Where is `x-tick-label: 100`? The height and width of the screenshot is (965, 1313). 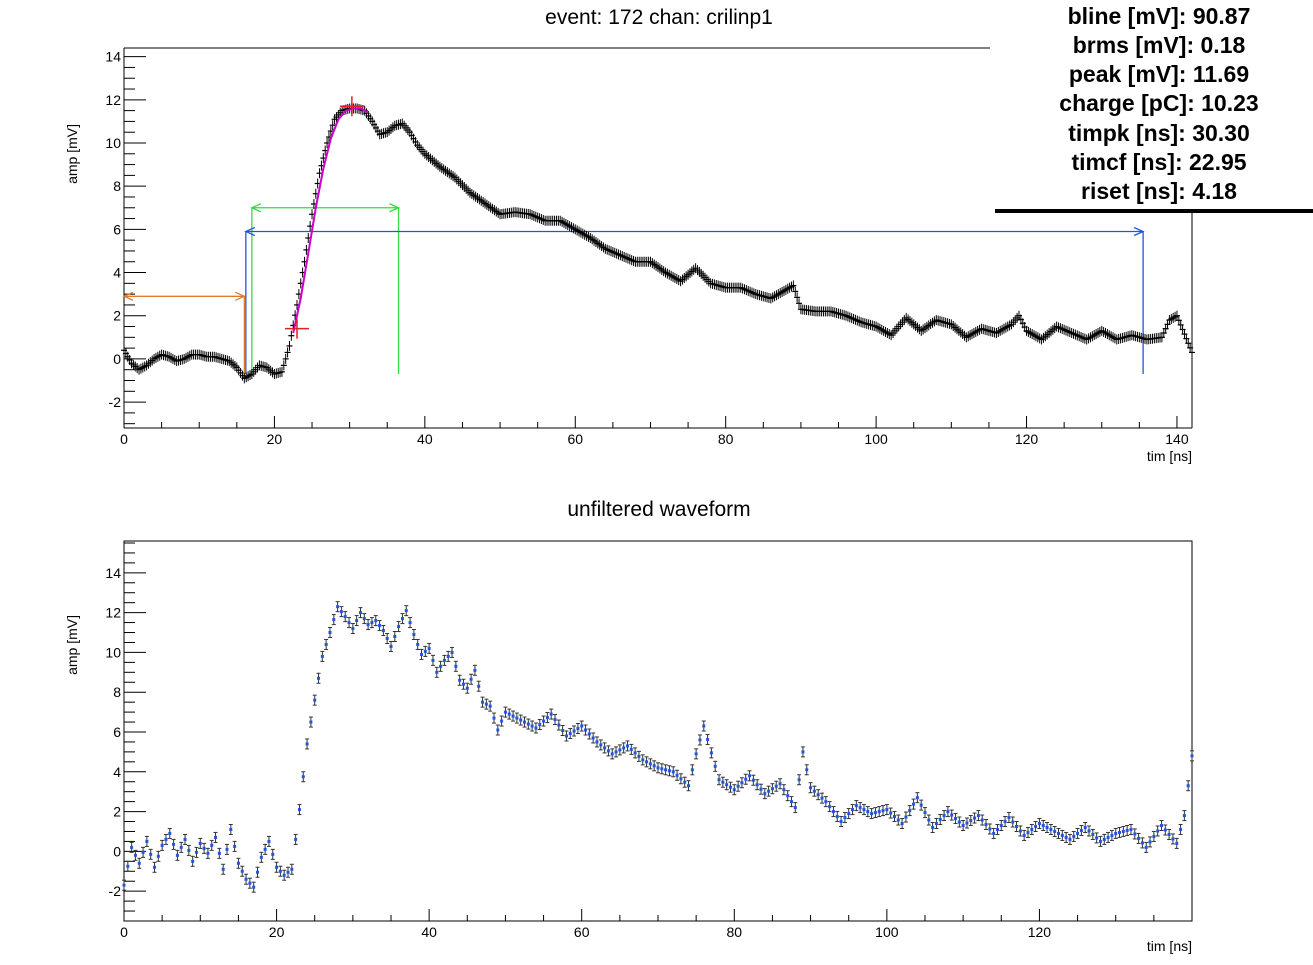
x-tick-label: 100 is located at coordinates (887, 932).